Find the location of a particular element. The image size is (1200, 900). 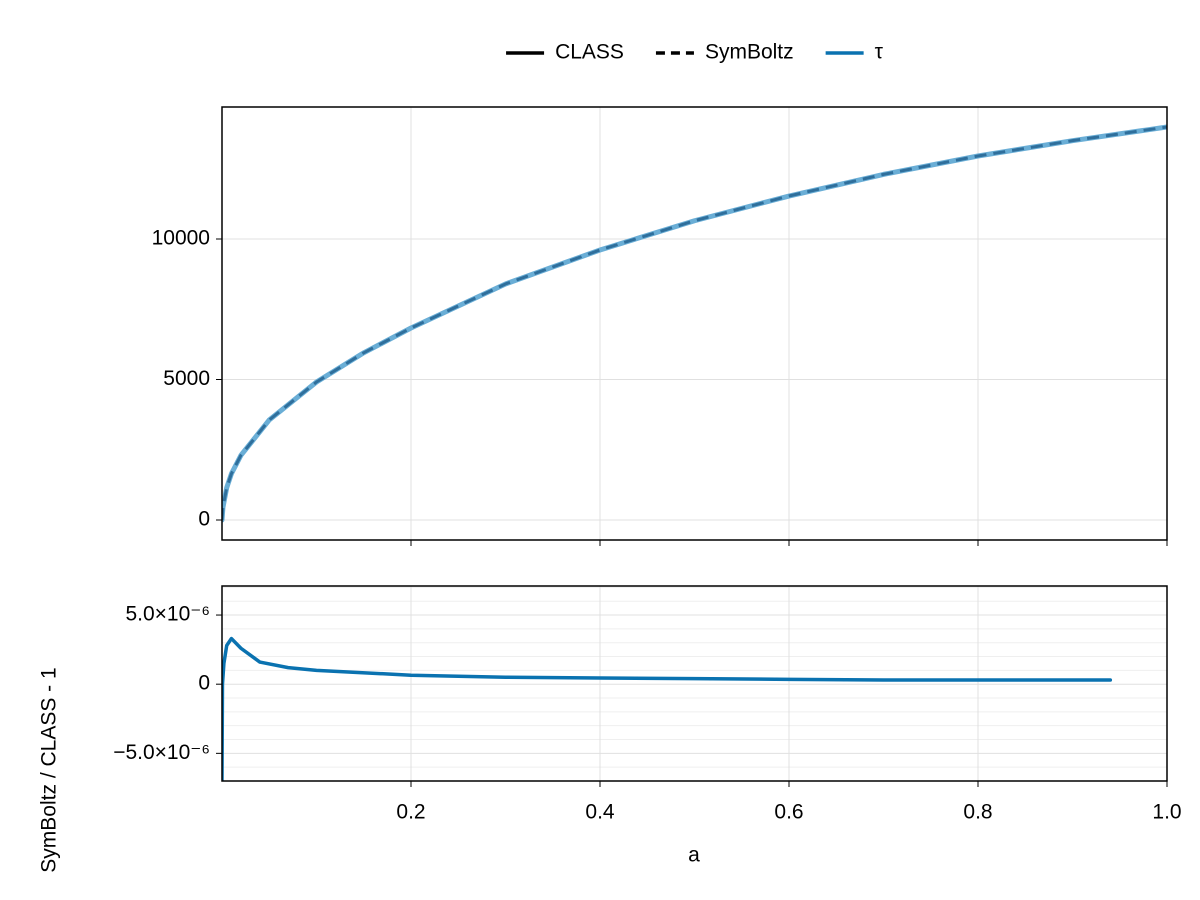

plot-area is located at coordinates (667, 708).